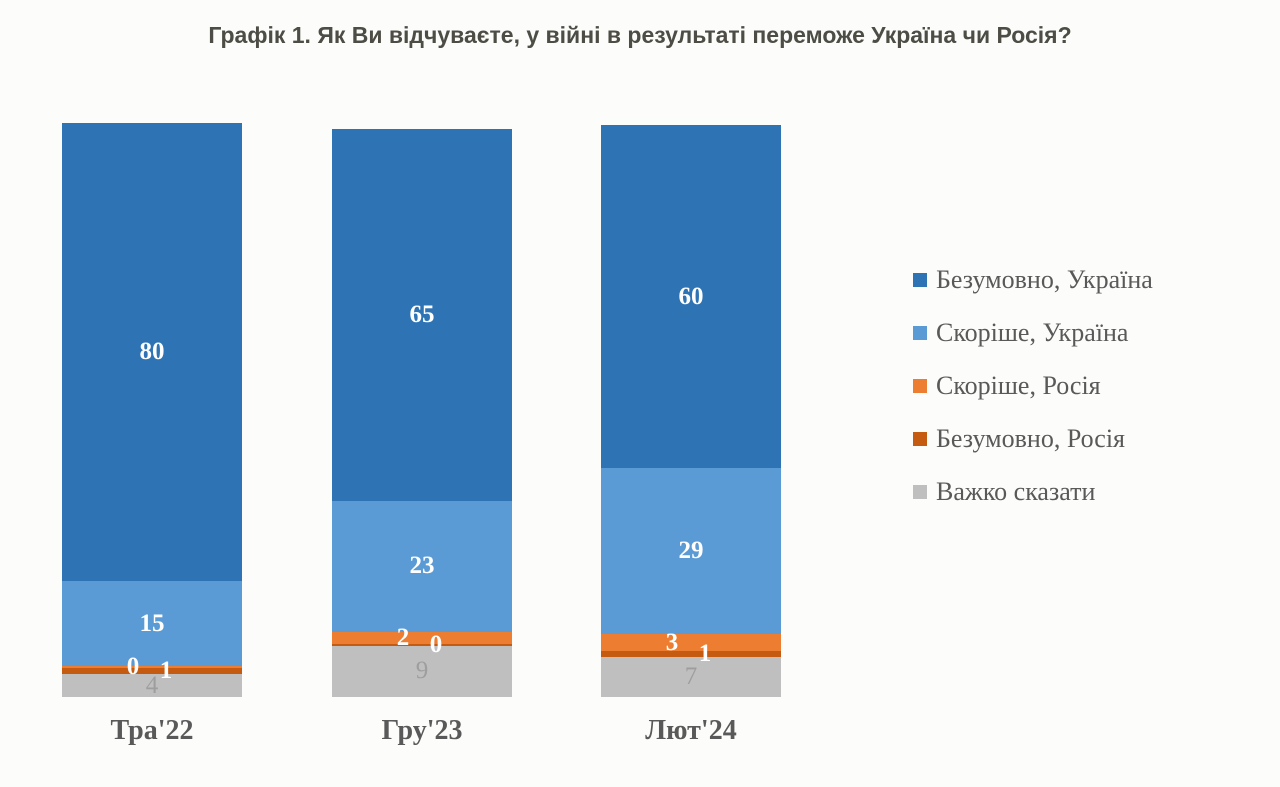 The height and width of the screenshot is (787, 1280). Describe the element at coordinates (1044, 279) in the screenshot. I see `legend-label: Безумовно, Україна` at that location.